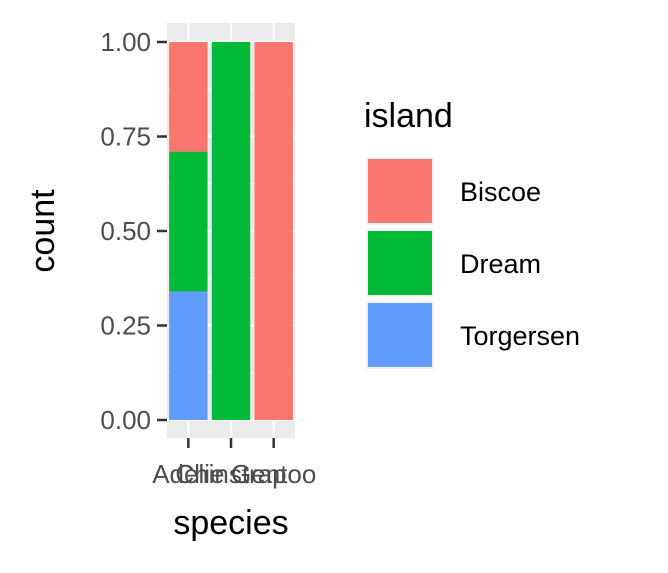  What do you see at coordinates (500, 192) in the screenshot?
I see `legend-label-biscoe: Biscoe` at bounding box center [500, 192].